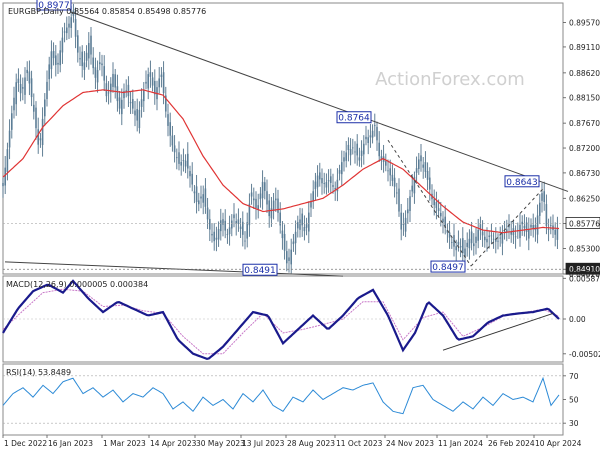  Describe the element at coordinates (584, 249) in the screenshot. I see `y-axis-tick-label: 0.85300` at that location.